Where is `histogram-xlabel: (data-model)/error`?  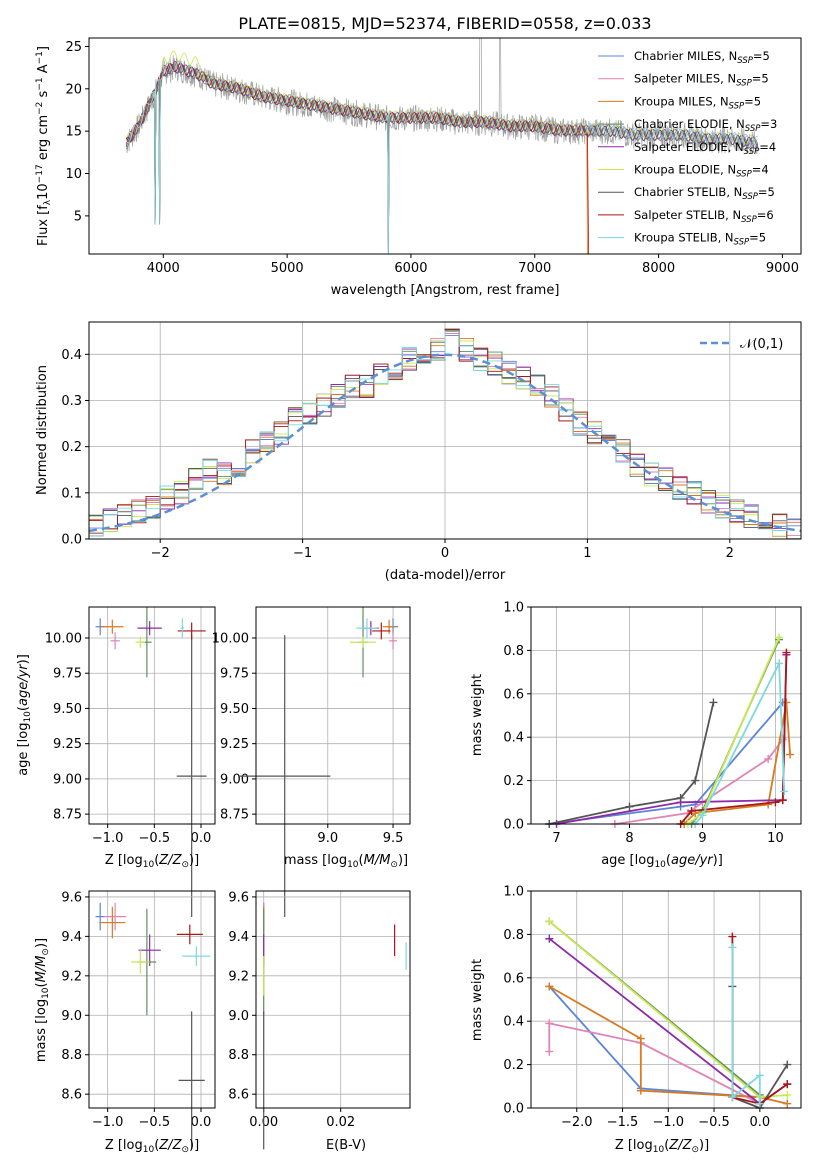
histogram-xlabel: (data-model)/error is located at coordinates (445, 575).